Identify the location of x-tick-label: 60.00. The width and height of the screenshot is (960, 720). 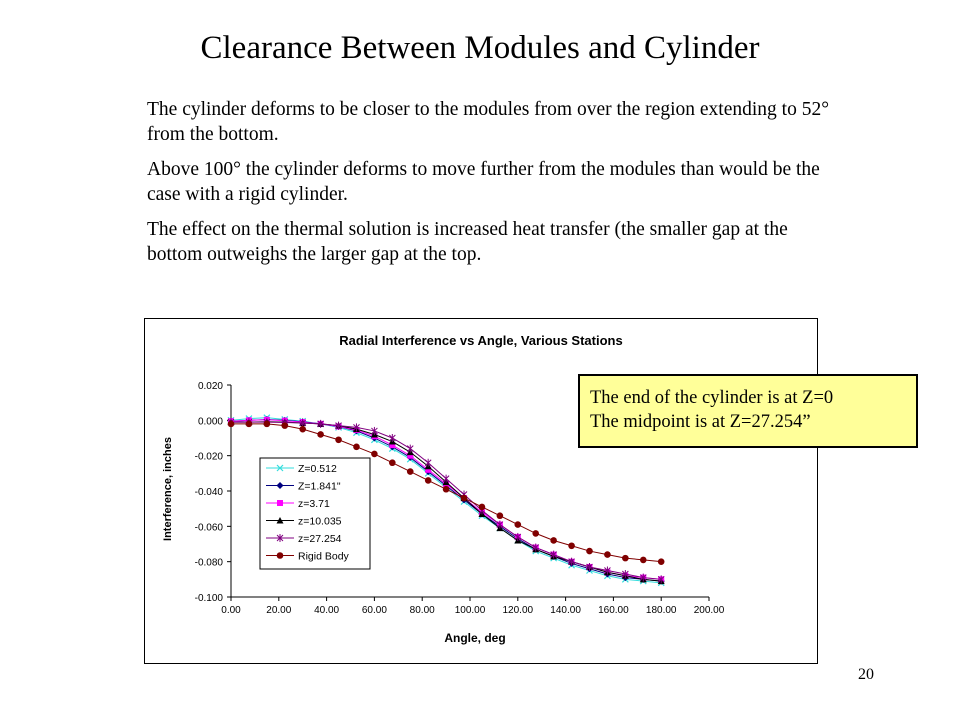
(374, 610).